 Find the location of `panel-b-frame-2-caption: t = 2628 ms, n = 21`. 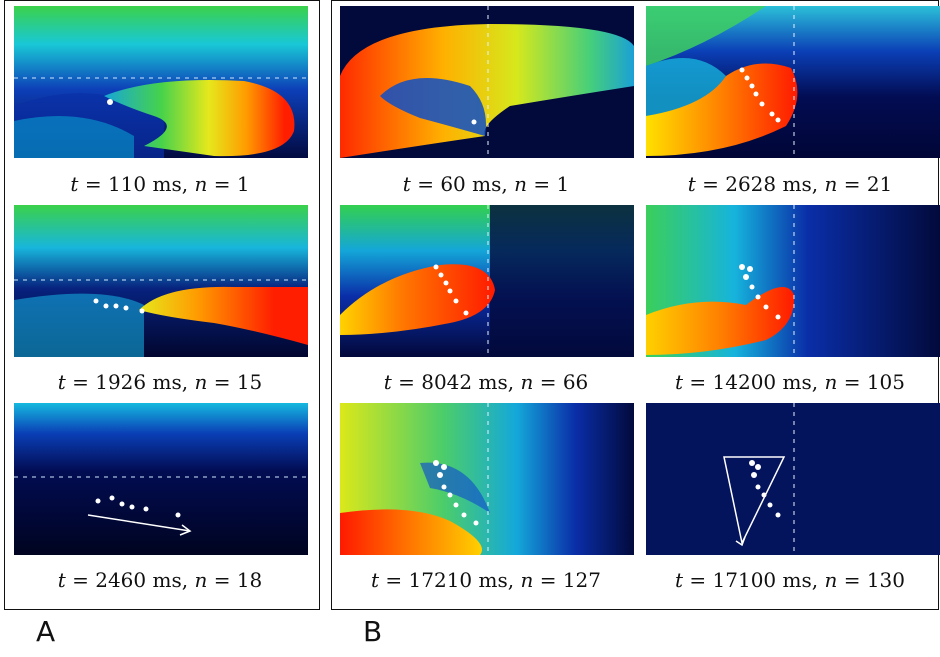

panel-b-frame-2-caption: t = 2628 ms, n = 21 is located at coordinates (790, 184).